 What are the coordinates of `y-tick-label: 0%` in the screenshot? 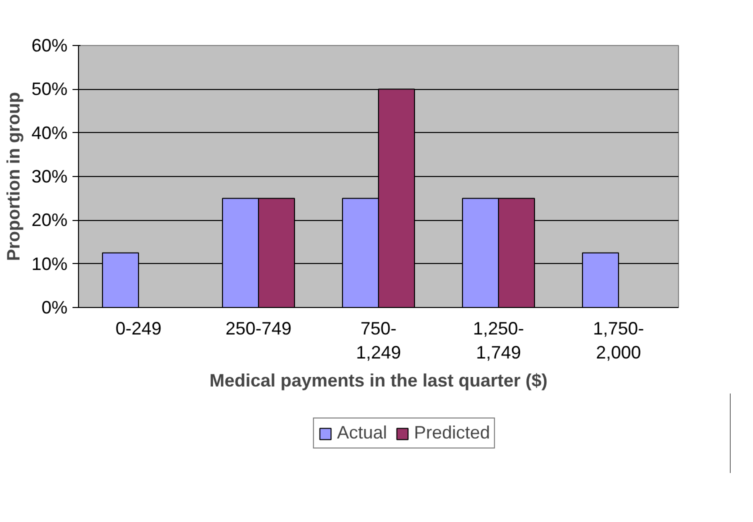 It's located at (54, 308).